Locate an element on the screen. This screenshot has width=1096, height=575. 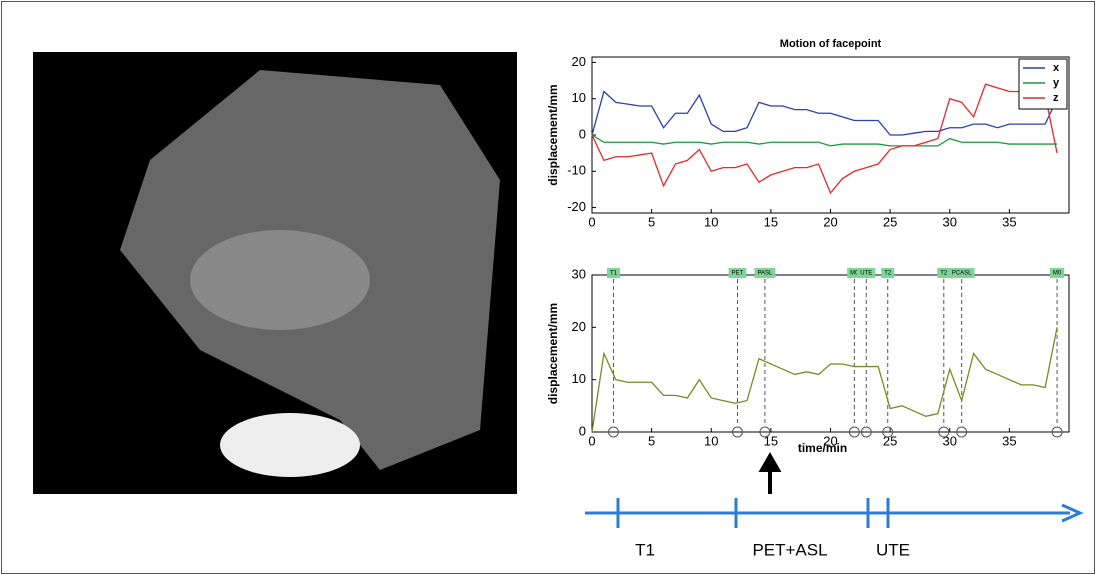
event-label: T1 is located at coordinates (614, 274).